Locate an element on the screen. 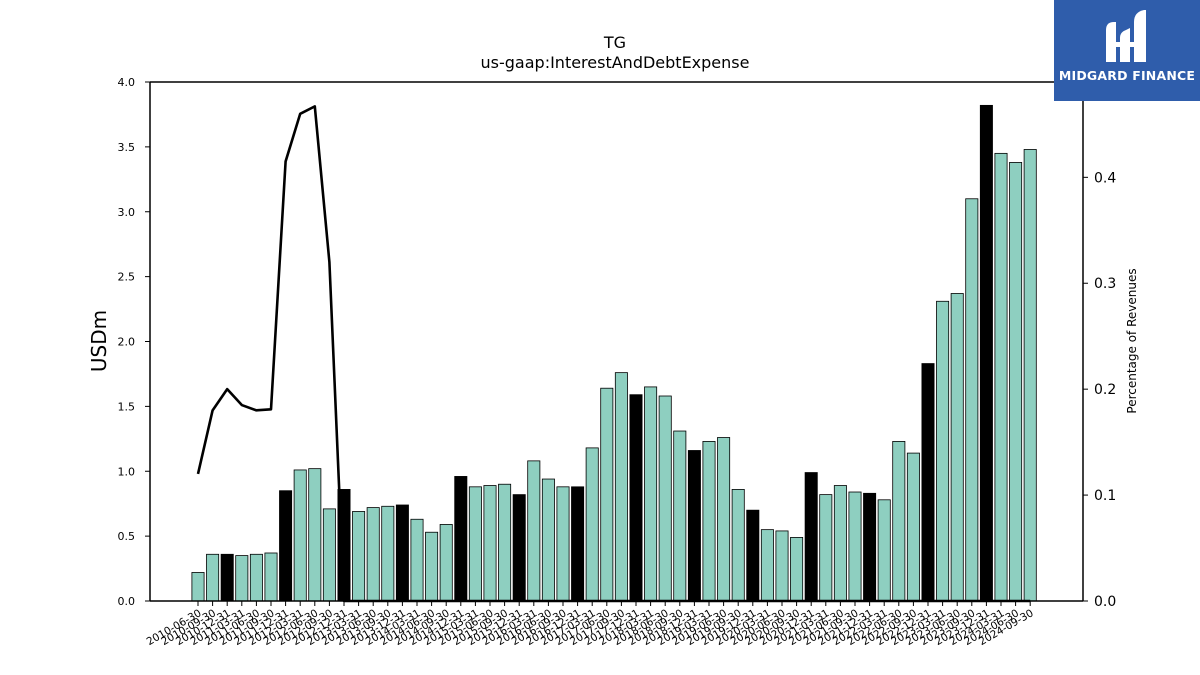 The width and height of the screenshot is (1200, 675). y2-tick-label: 0.3 is located at coordinates (1105, 284).